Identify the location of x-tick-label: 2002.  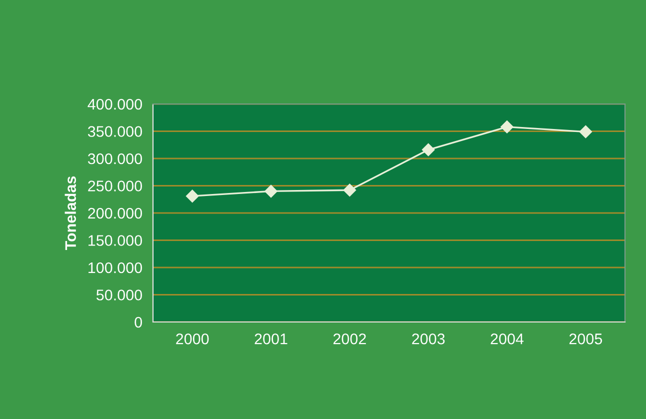
(349, 339).